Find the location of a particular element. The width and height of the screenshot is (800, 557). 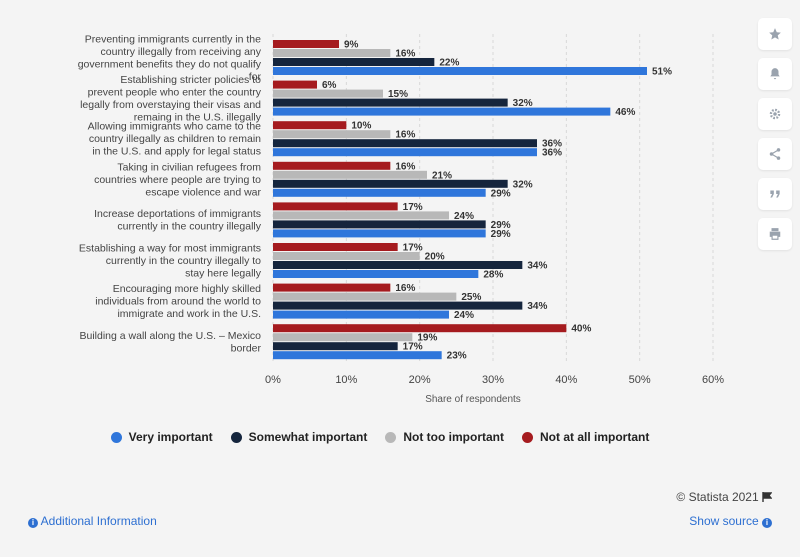

legend-item: Very important is located at coordinates (161, 437).